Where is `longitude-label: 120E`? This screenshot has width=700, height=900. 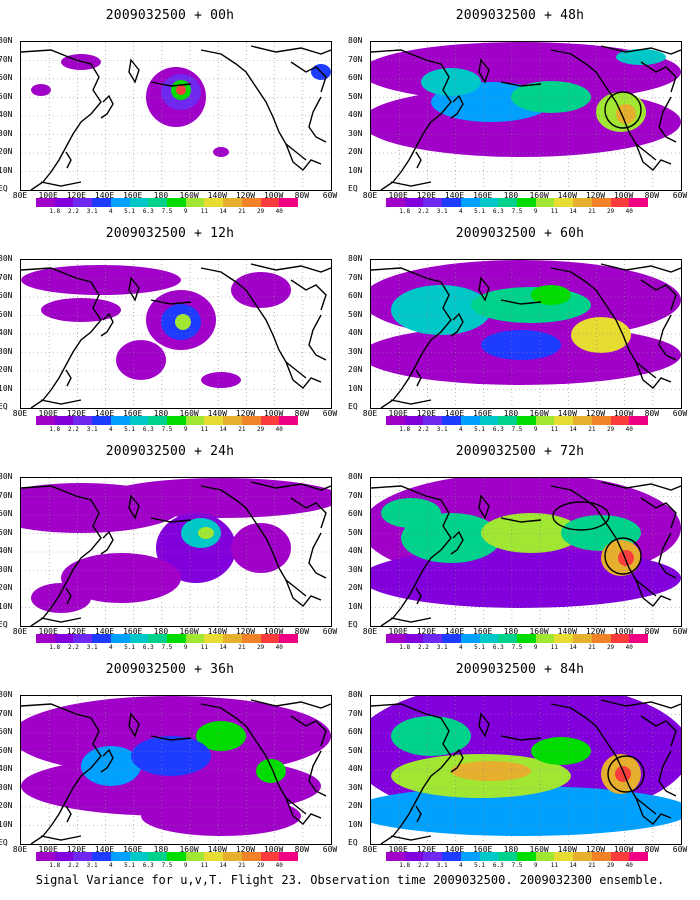 longitude-label: 120E is located at coordinates (426, 631).